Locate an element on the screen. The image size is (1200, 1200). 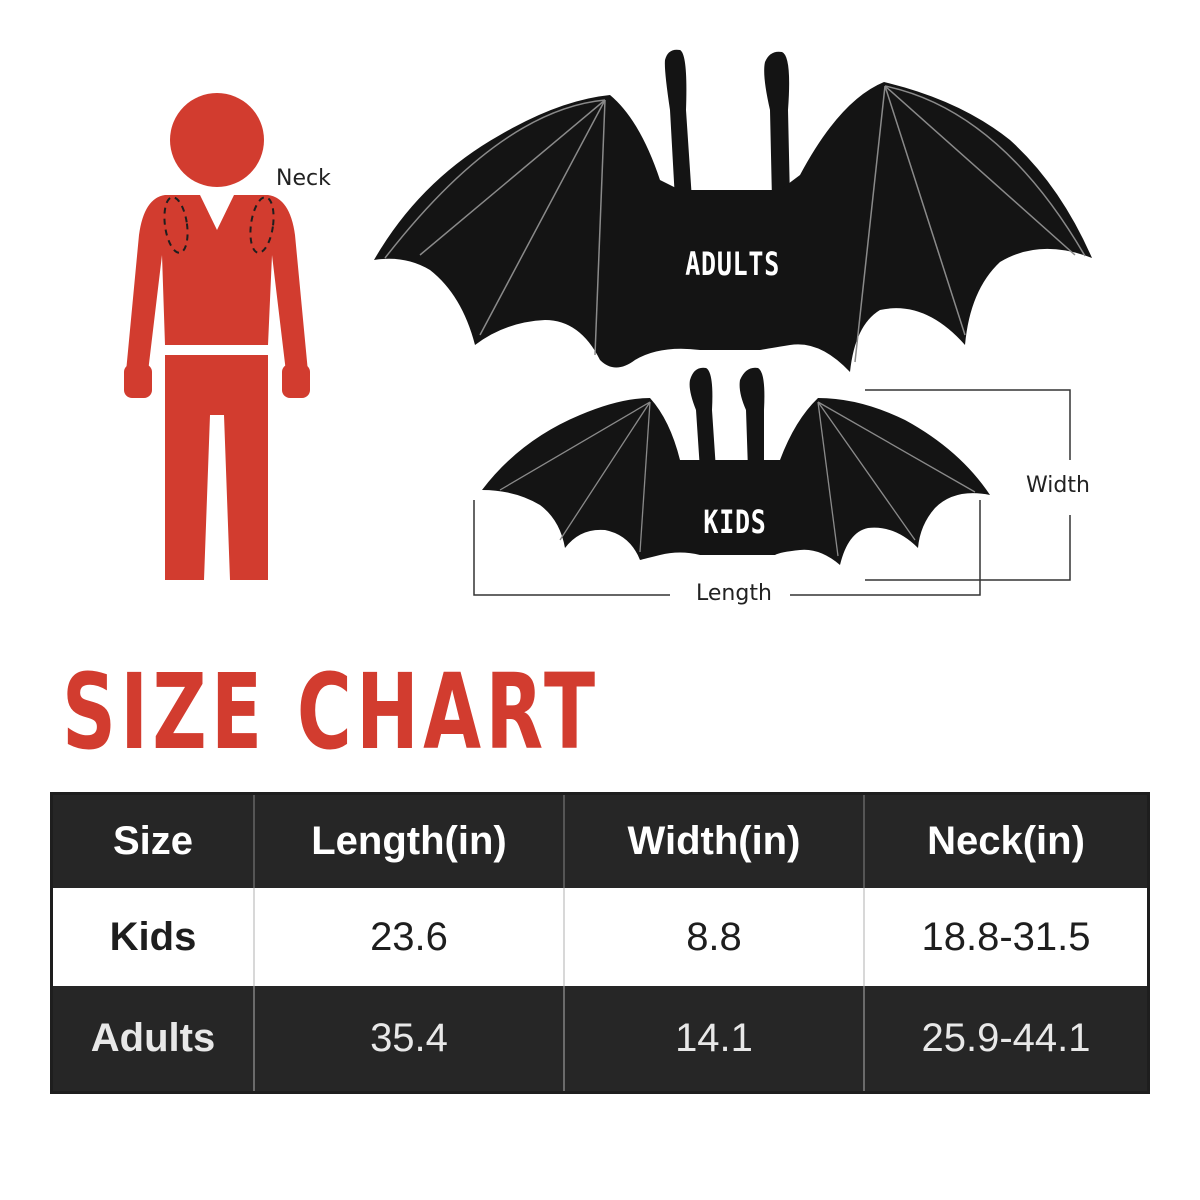
header-width: Width(in) is located at coordinates (713, 841).